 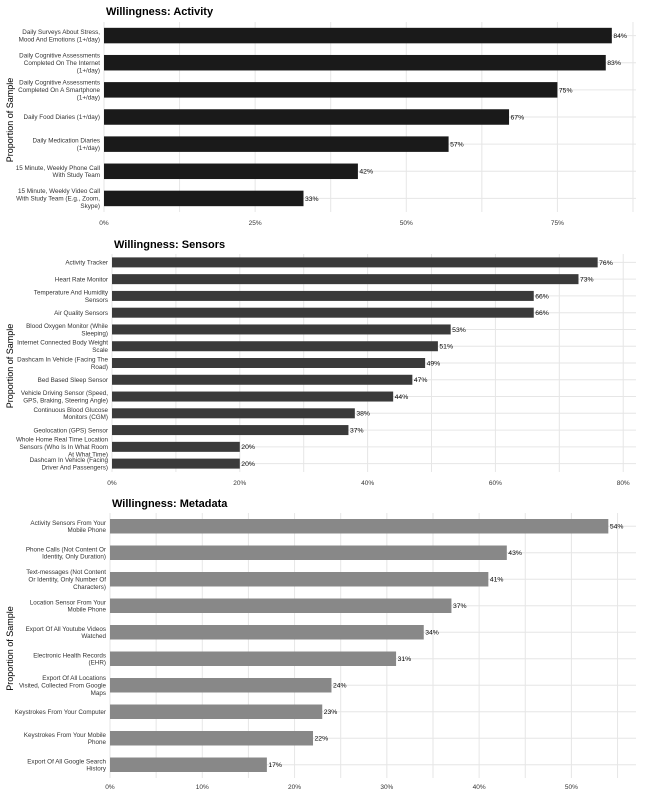 I want to click on category-label: Location Sensor From Your Mobile Phone, so click(x=68, y=606).